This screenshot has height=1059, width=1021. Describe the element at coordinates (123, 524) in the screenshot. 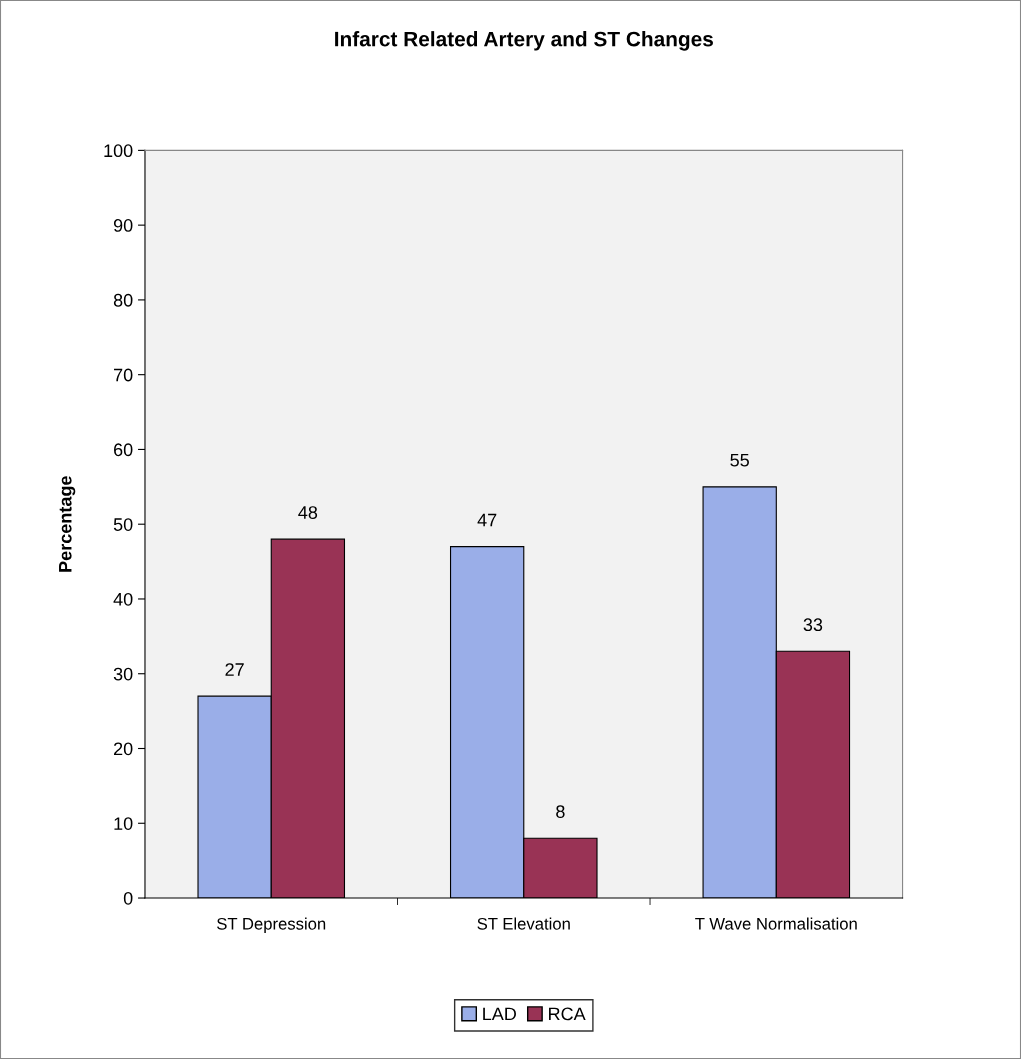

I see `y-tick-label: 50` at that location.